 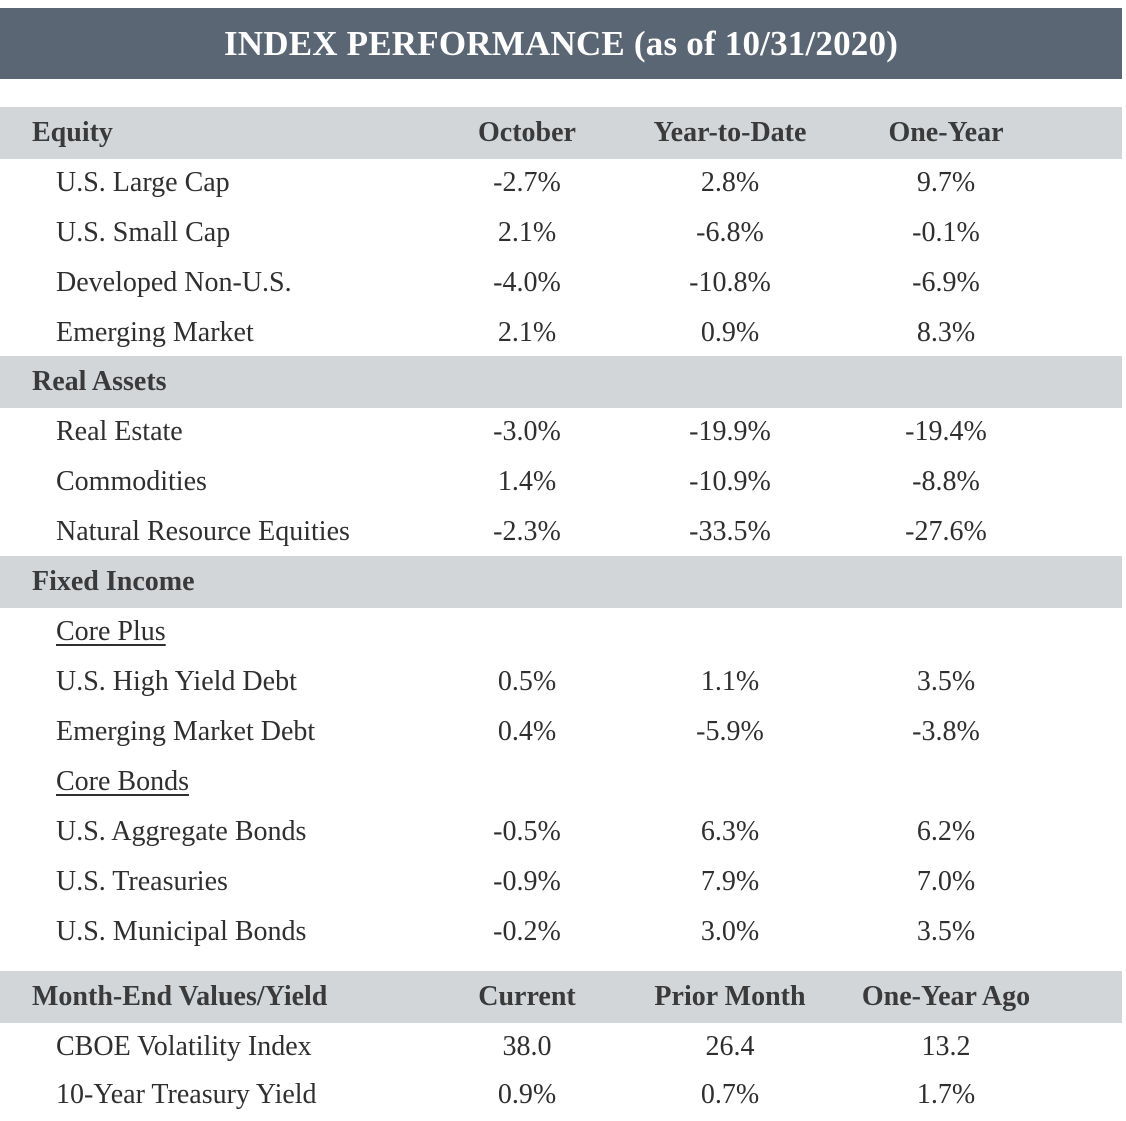 What do you see at coordinates (527, 831) in the screenshot?
I see `october-value: -0.5%` at bounding box center [527, 831].